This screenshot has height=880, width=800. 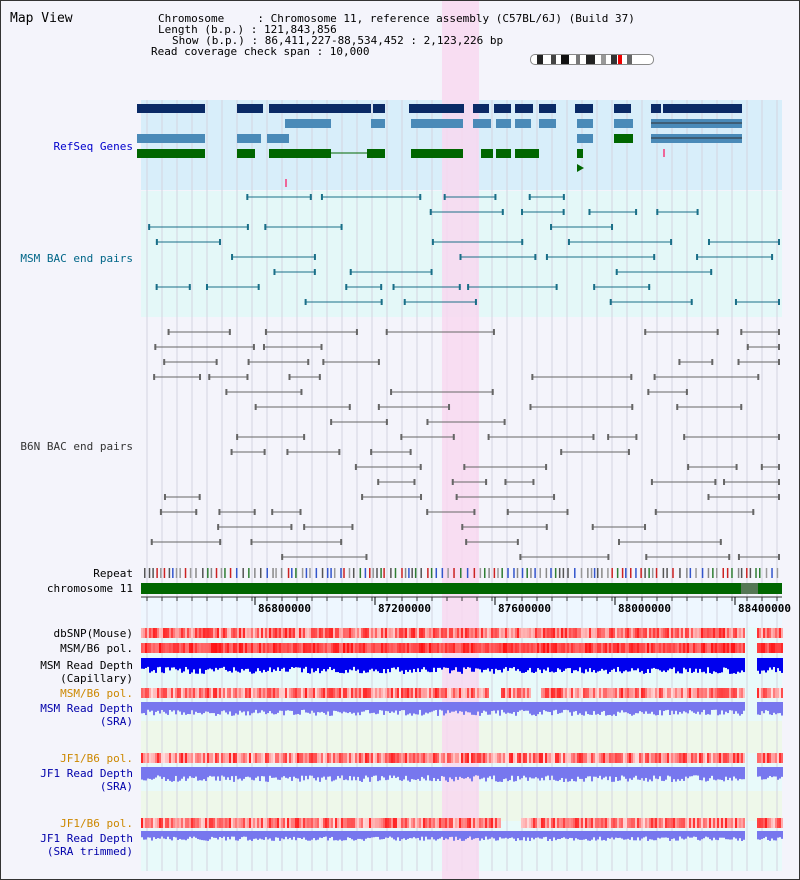 I want to click on track-label-msm-b6-pol-2: MSM/B6 pol., so click(x=96, y=693).